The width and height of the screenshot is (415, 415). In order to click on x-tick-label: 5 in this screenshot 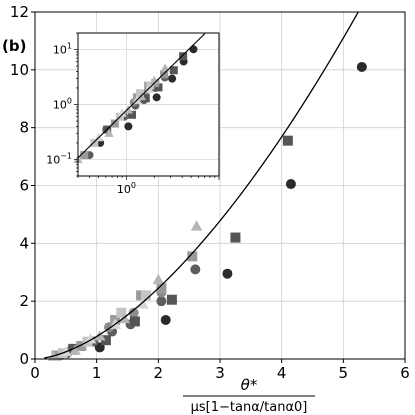, I will do `click(344, 373)`.